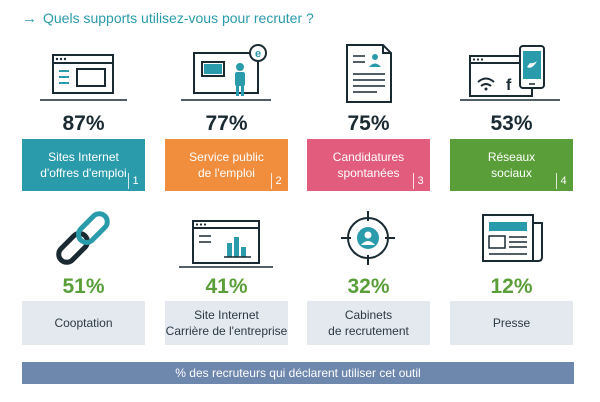 The width and height of the screenshot is (600, 402). What do you see at coordinates (511, 123) in the screenshot?
I see `pct-value: 53%` at bounding box center [511, 123].